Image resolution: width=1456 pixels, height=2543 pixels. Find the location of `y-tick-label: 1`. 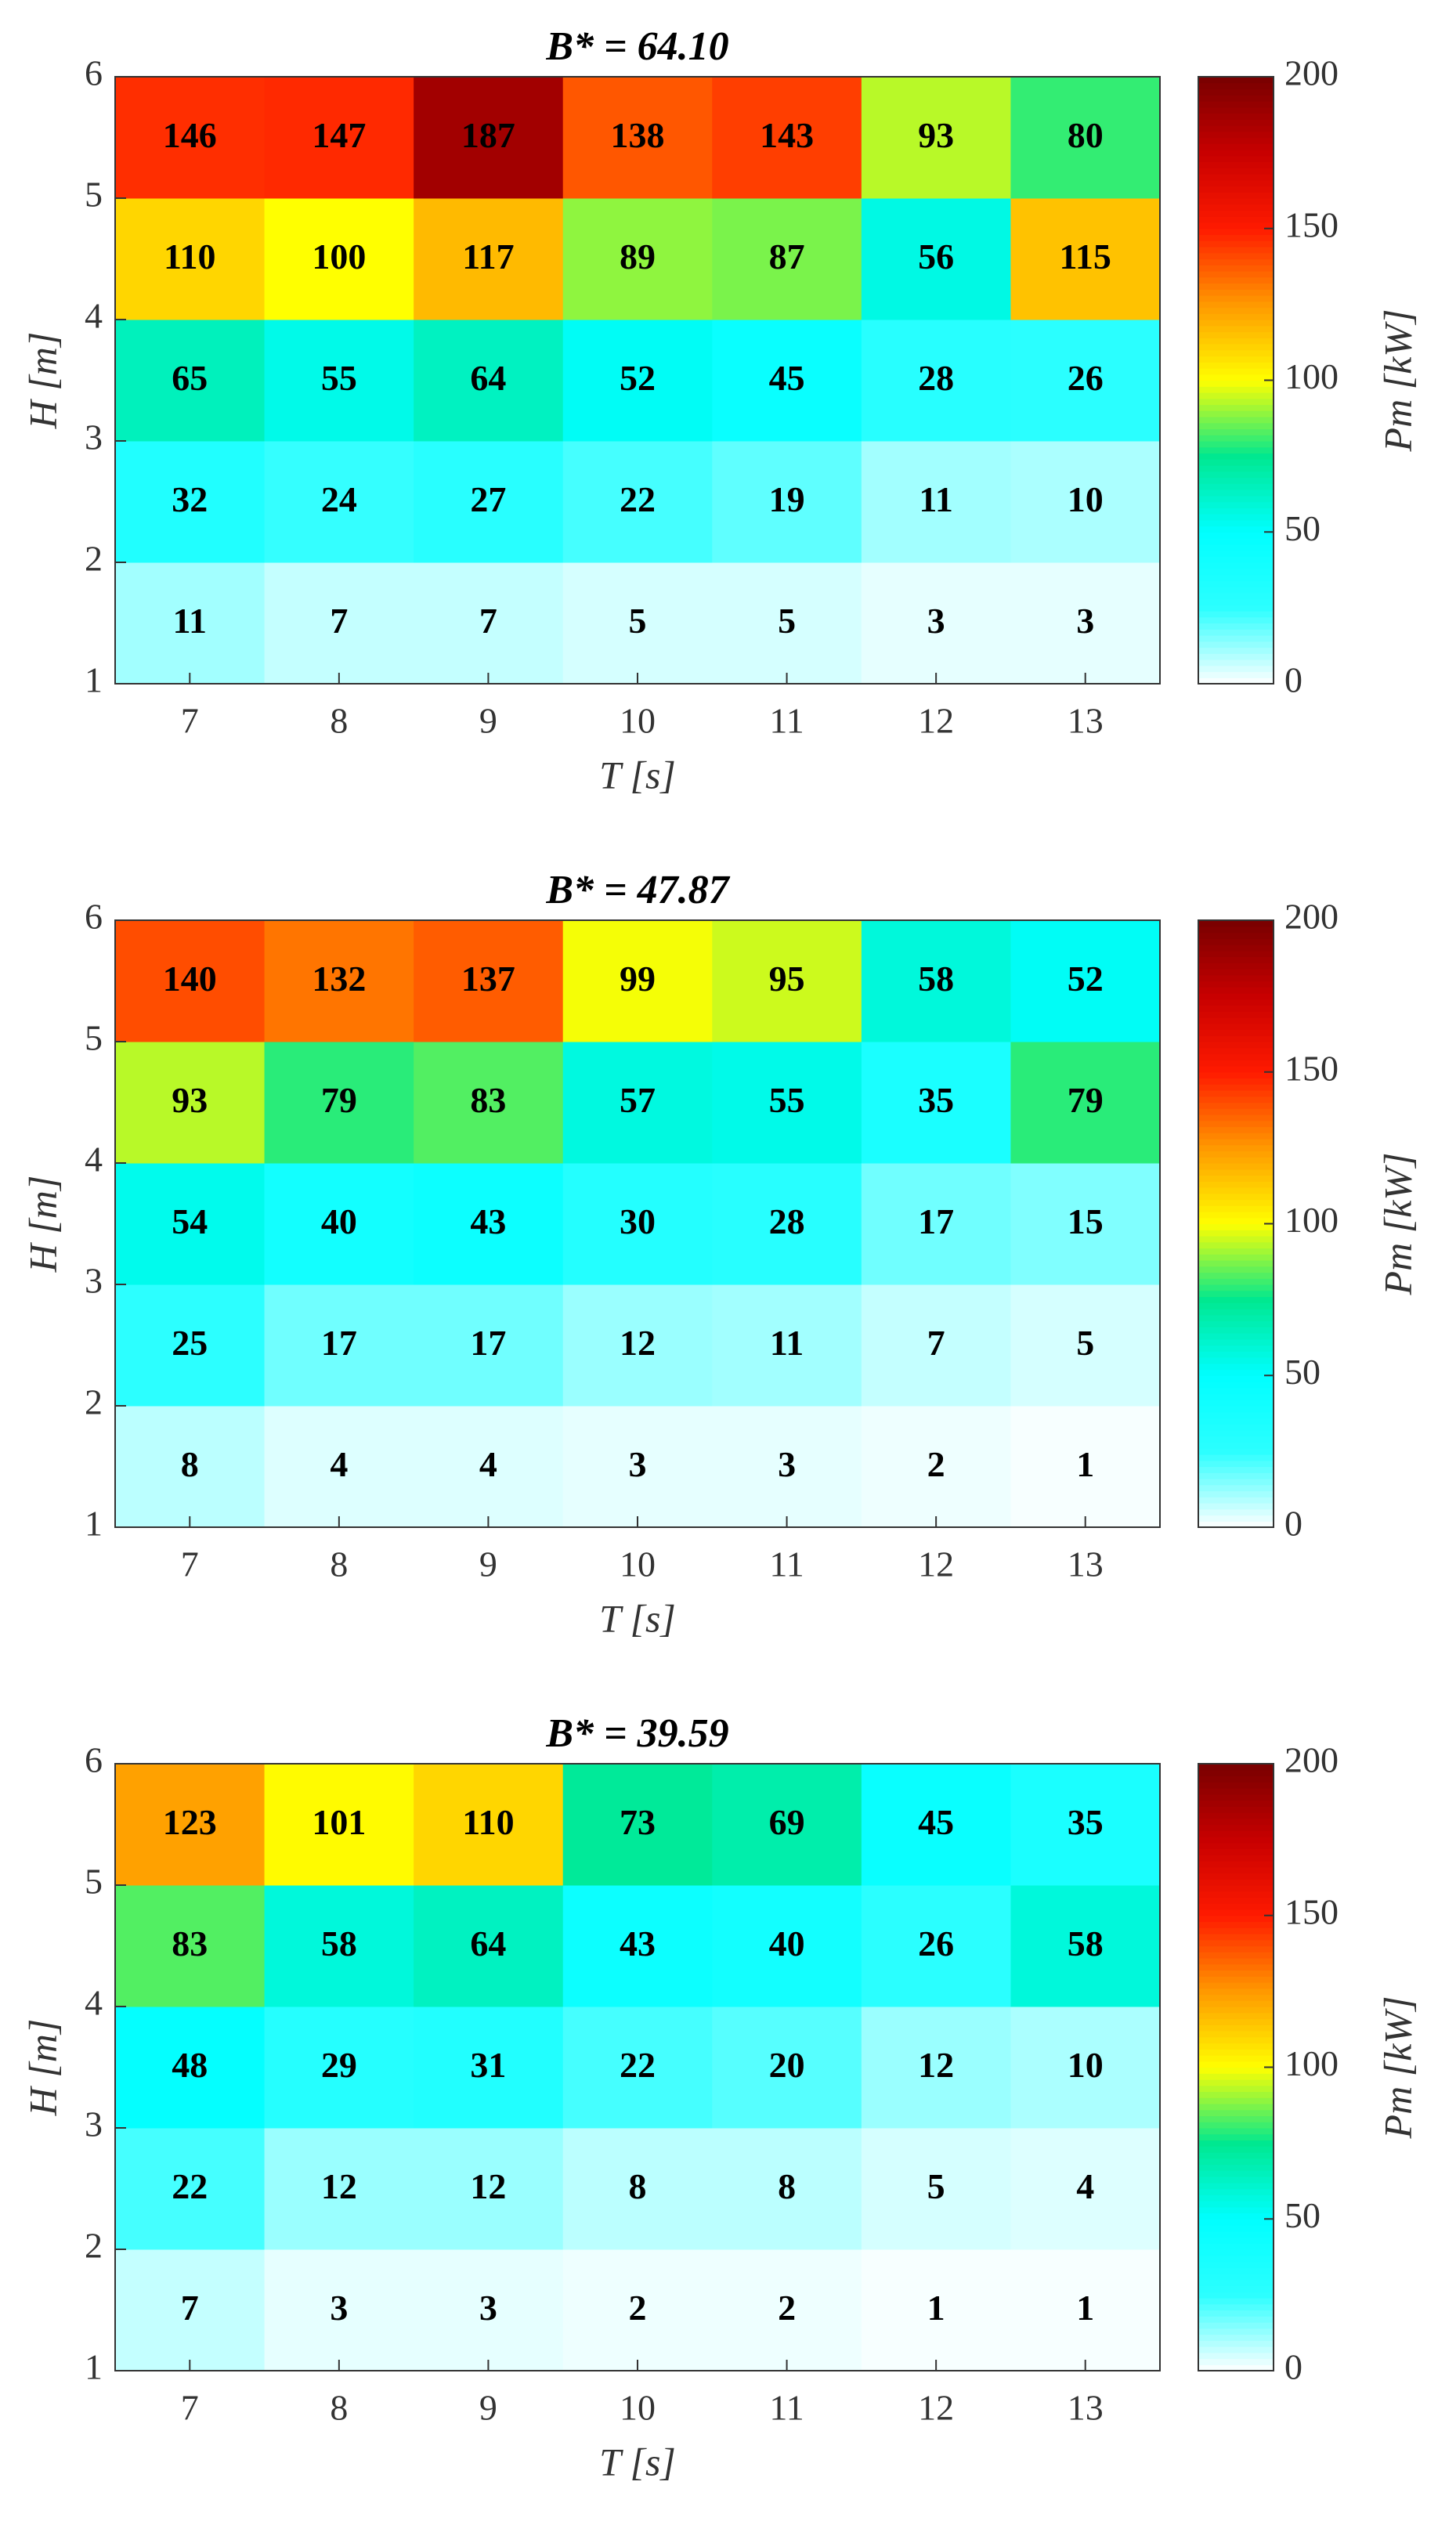

y-tick-label: 1 is located at coordinates (94, 1524).